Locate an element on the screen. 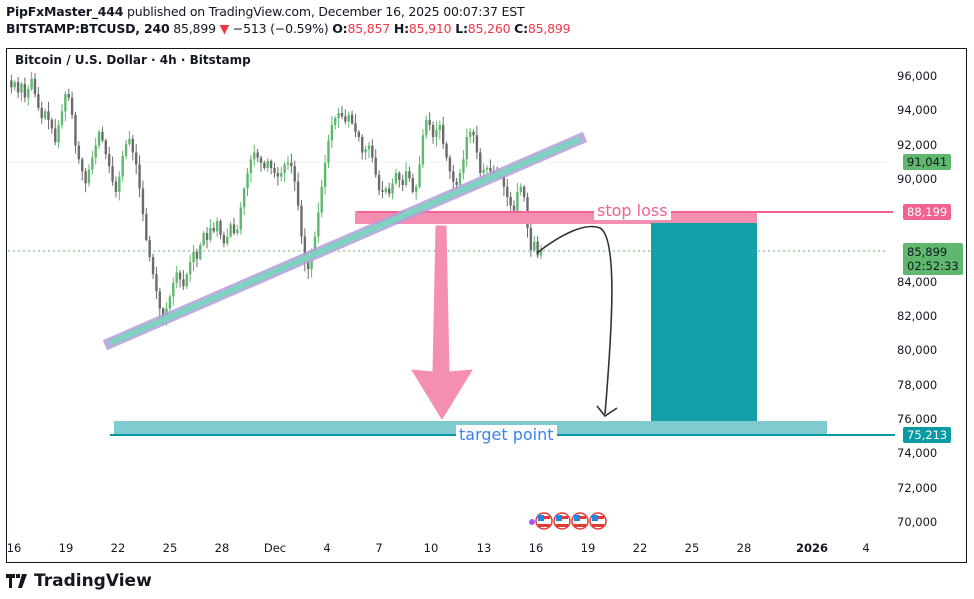 The width and height of the screenshot is (974, 599). tradingview-logo-icon is located at coordinates (16, 581).